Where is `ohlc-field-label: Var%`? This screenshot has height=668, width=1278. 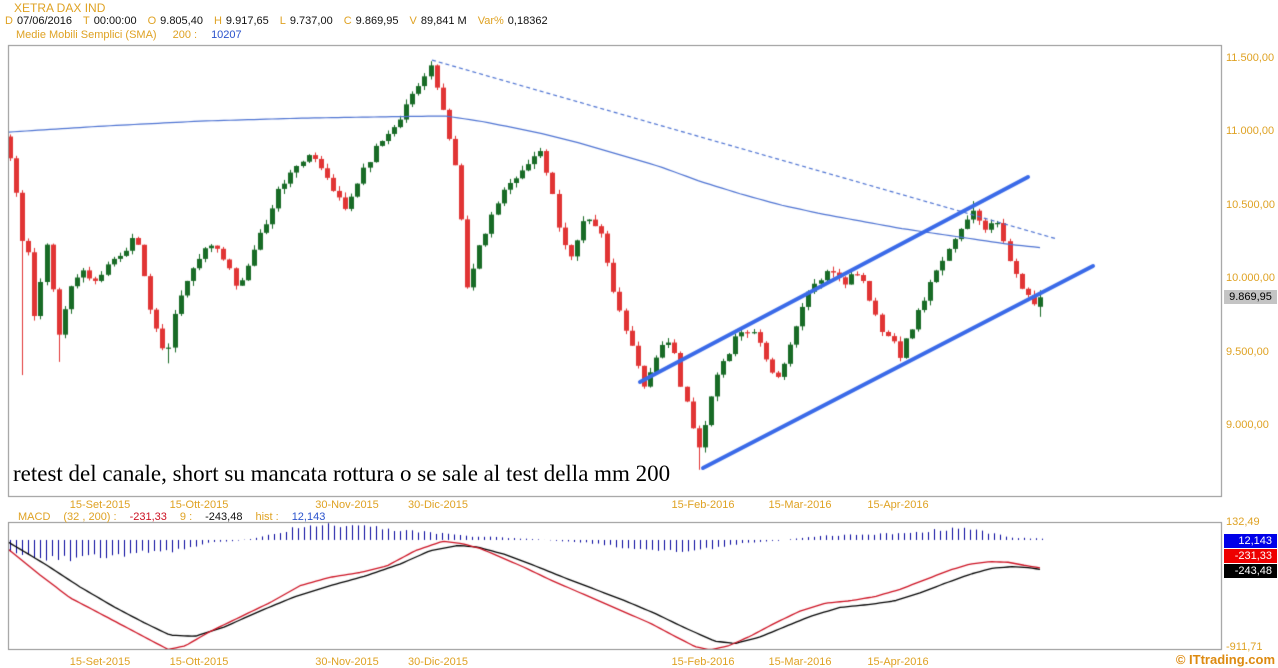 ohlc-field-label: Var% is located at coordinates (490, 21).